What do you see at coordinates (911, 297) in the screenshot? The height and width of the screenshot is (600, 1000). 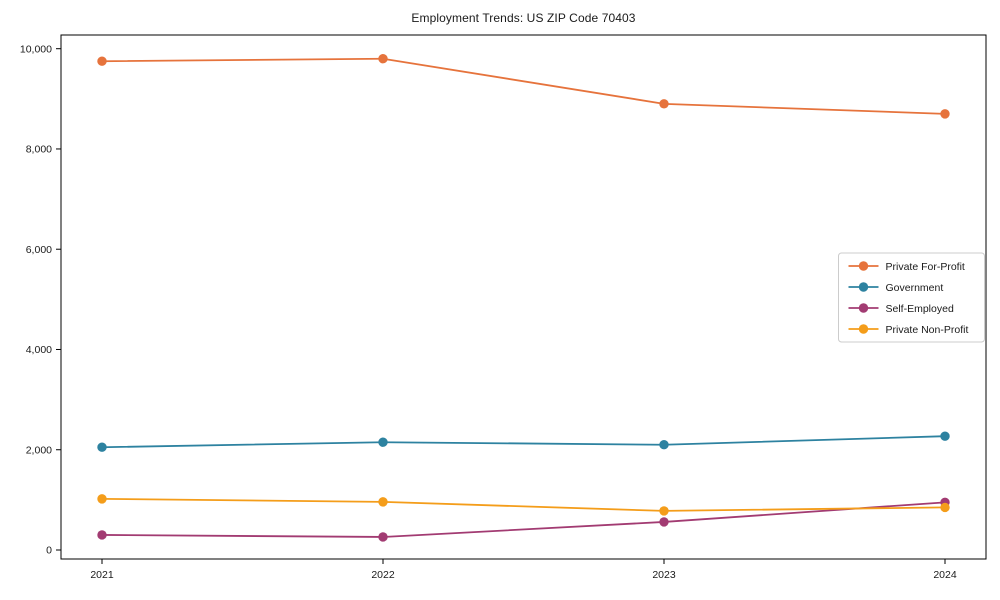 I see `legend-box` at bounding box center [911, 297].